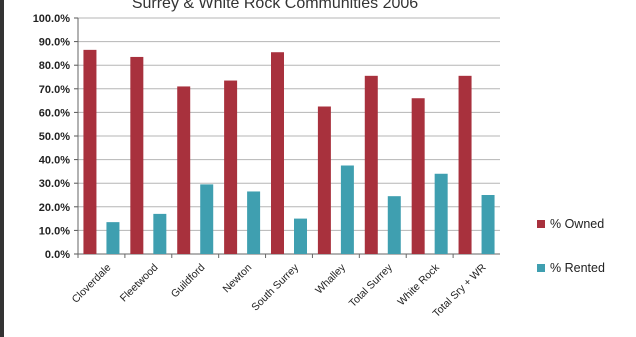  I want to click on y-tick-label: 30.0%, so click(54, 184).